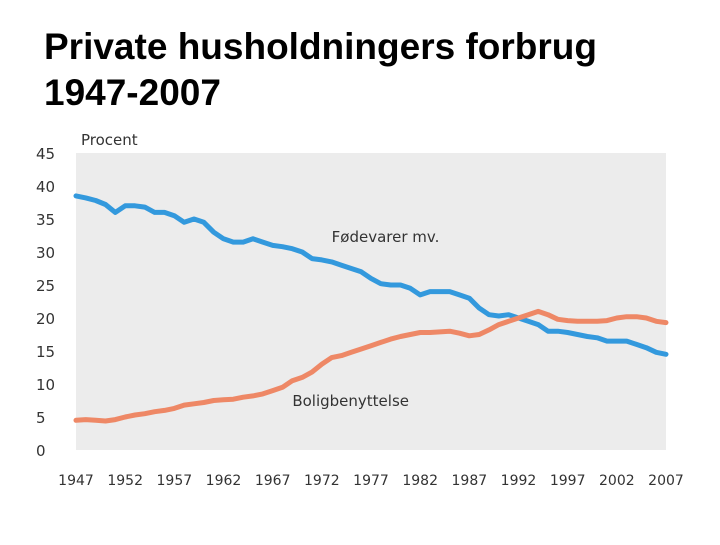 The image size is (720, 545). I want to click on y-tick-label: 45, so click(45, 154).